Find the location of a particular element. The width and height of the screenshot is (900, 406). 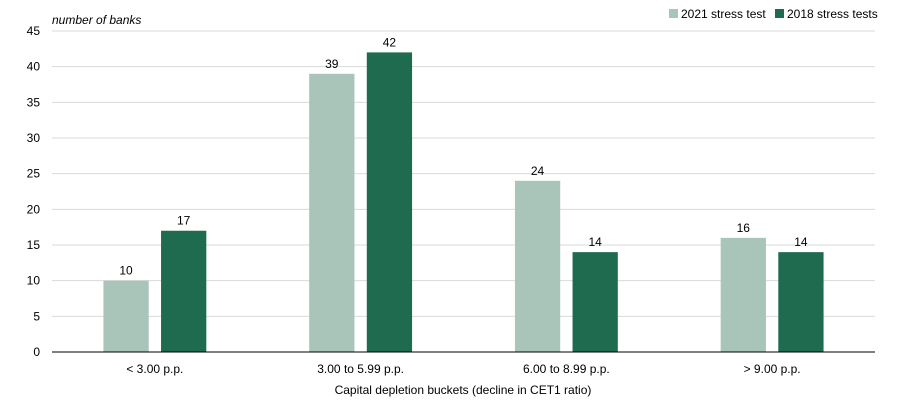

data-label: 24 is located at coordinates (538, 171).